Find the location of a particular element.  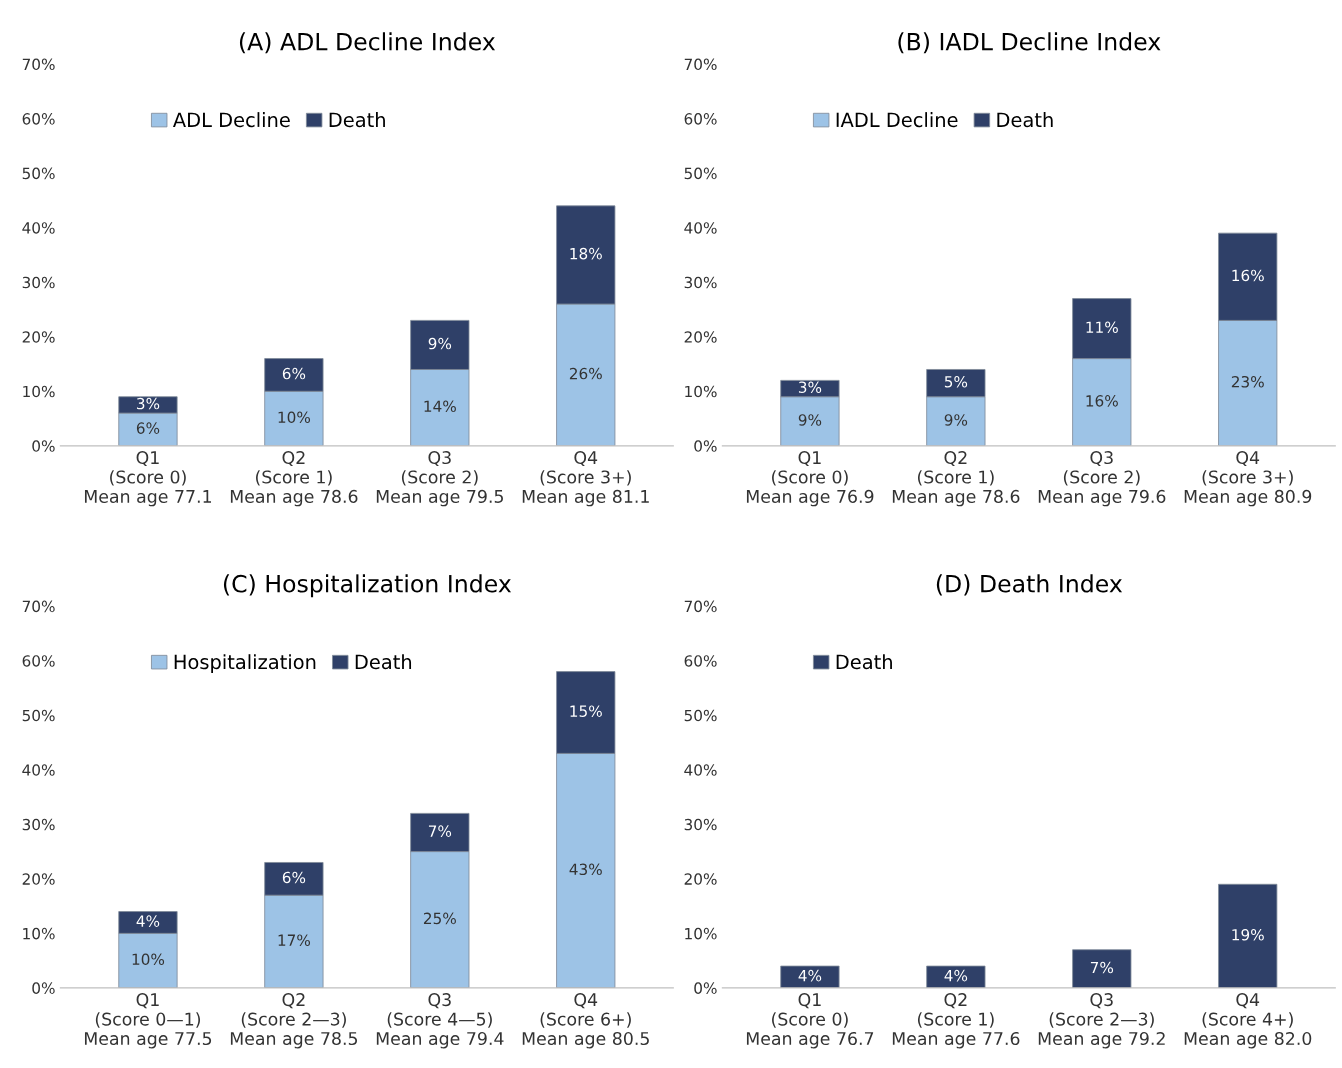

data-label: 15% is located at coordinates (586, 711).